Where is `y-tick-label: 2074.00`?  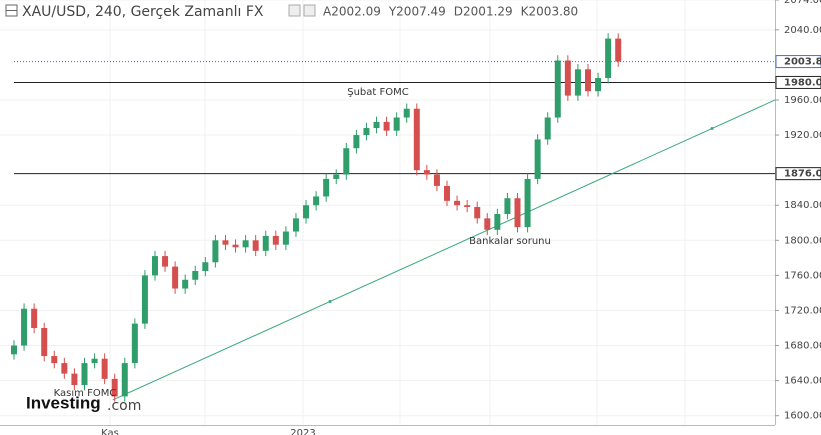
y-tick-label: 2074.00 is located at coordinates (802, 3).